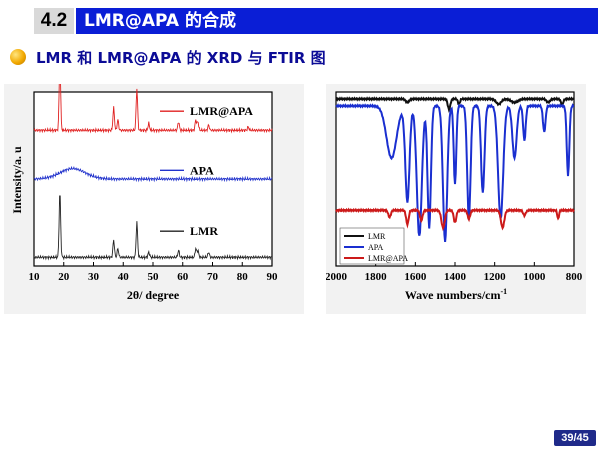 This screenshot has height=450, width=600. Describe the element at coordinates (377, 236) in the screenshot. I see `ftir-legend-label-0: LMR` at that location.